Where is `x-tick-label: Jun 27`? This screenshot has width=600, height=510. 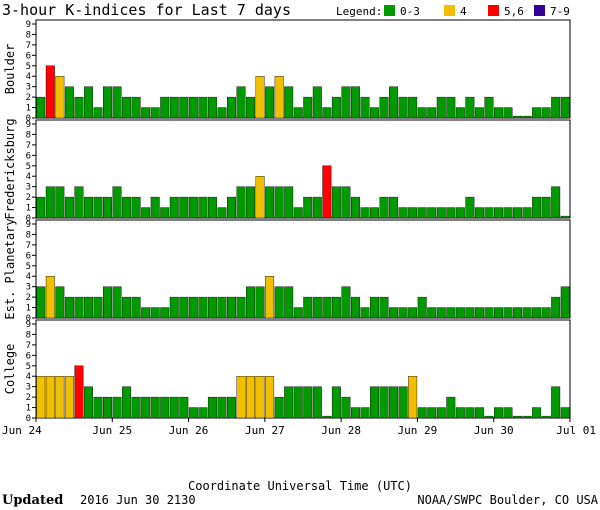
x-tick-label: Jun 27 is located at coordinates (265, 430).